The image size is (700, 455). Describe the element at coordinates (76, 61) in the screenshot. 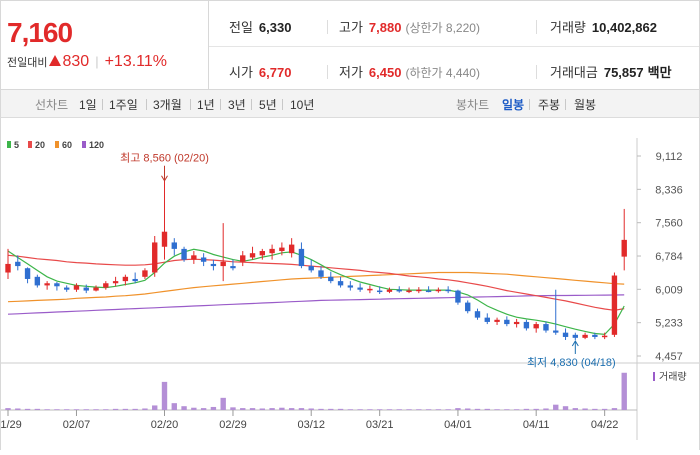

I see `change-value: 830` at that location.